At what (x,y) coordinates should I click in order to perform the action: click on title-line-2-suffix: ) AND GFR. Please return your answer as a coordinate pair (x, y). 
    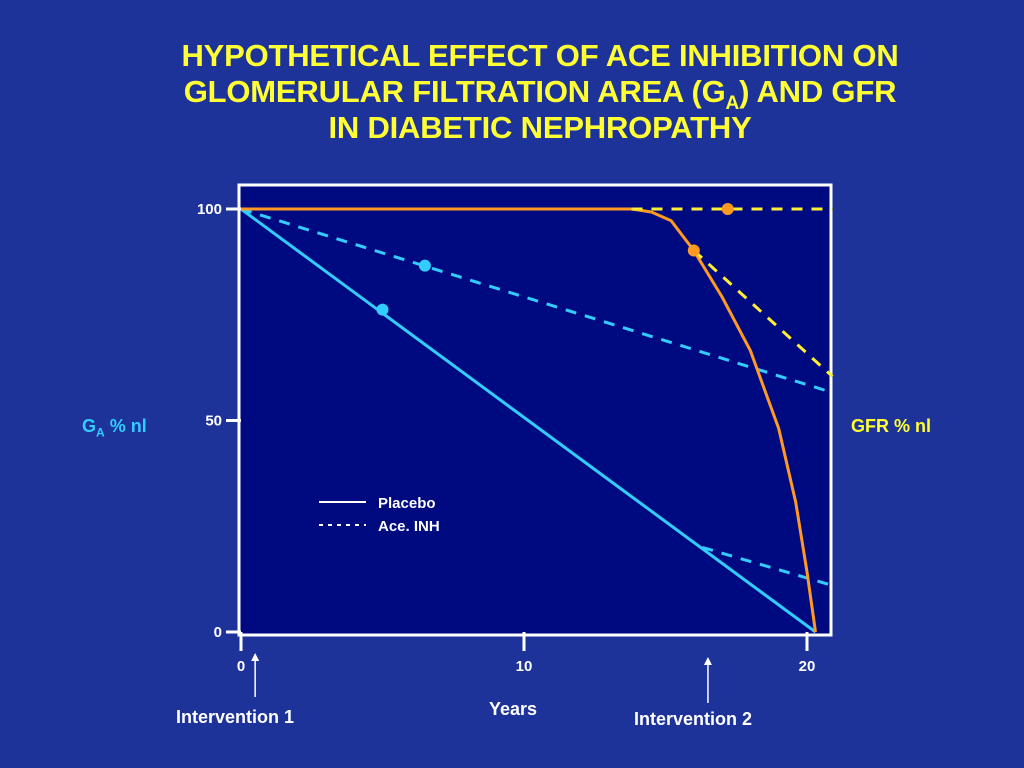
    Looking at the image, I should click on (818, 91).